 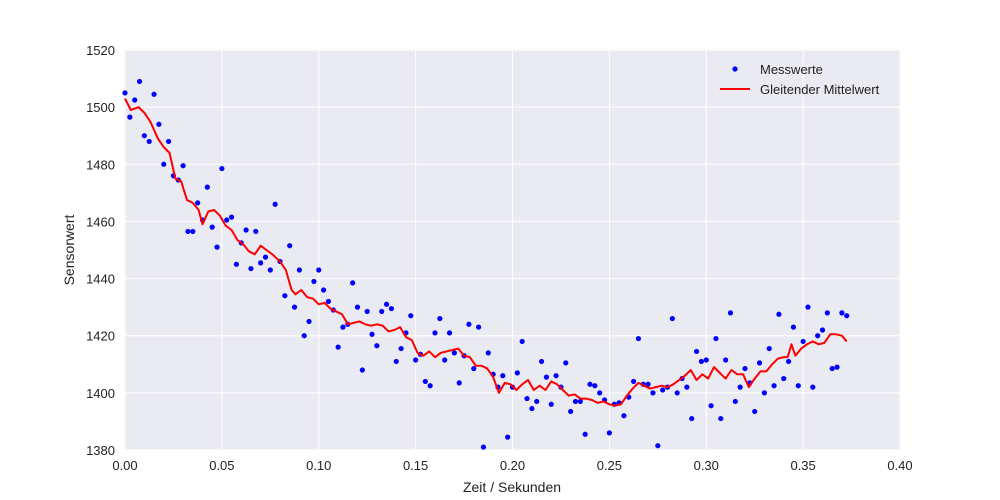 I want to click on x-tick-label: 0.25, so click(x=609, y=465).